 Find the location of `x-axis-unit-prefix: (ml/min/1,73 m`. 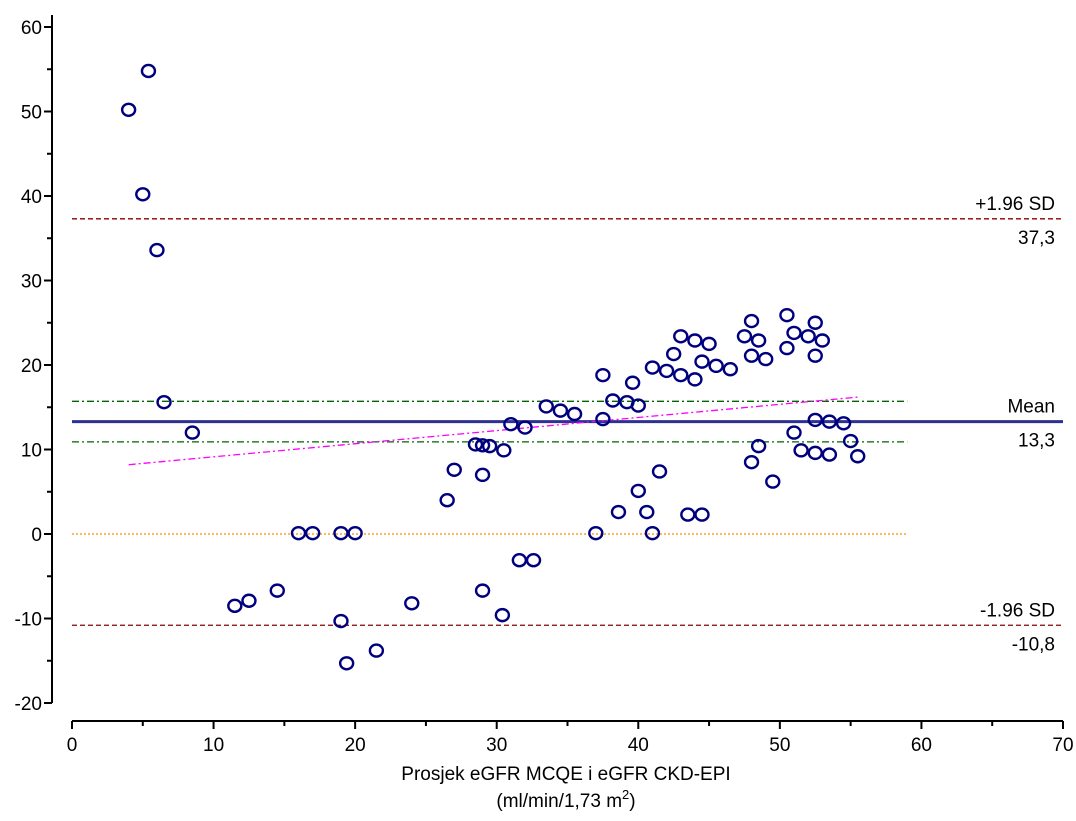

x-axis-unit-prefix: (ml/min/1,73 m is located at coordinates (559, 801).